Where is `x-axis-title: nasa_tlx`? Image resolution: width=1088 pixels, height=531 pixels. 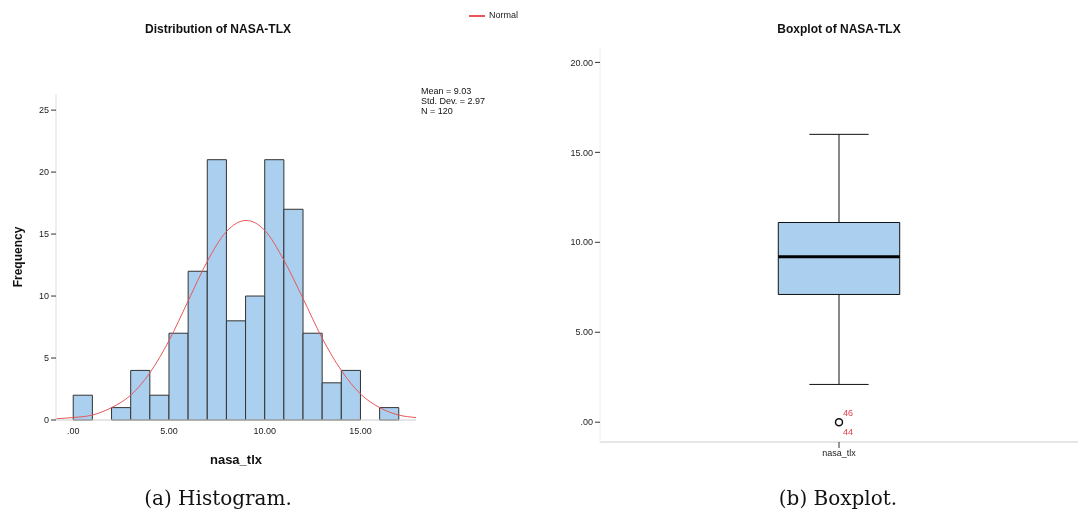
x-axis-title: nasa_tlx is located at coordinates (236, 459).